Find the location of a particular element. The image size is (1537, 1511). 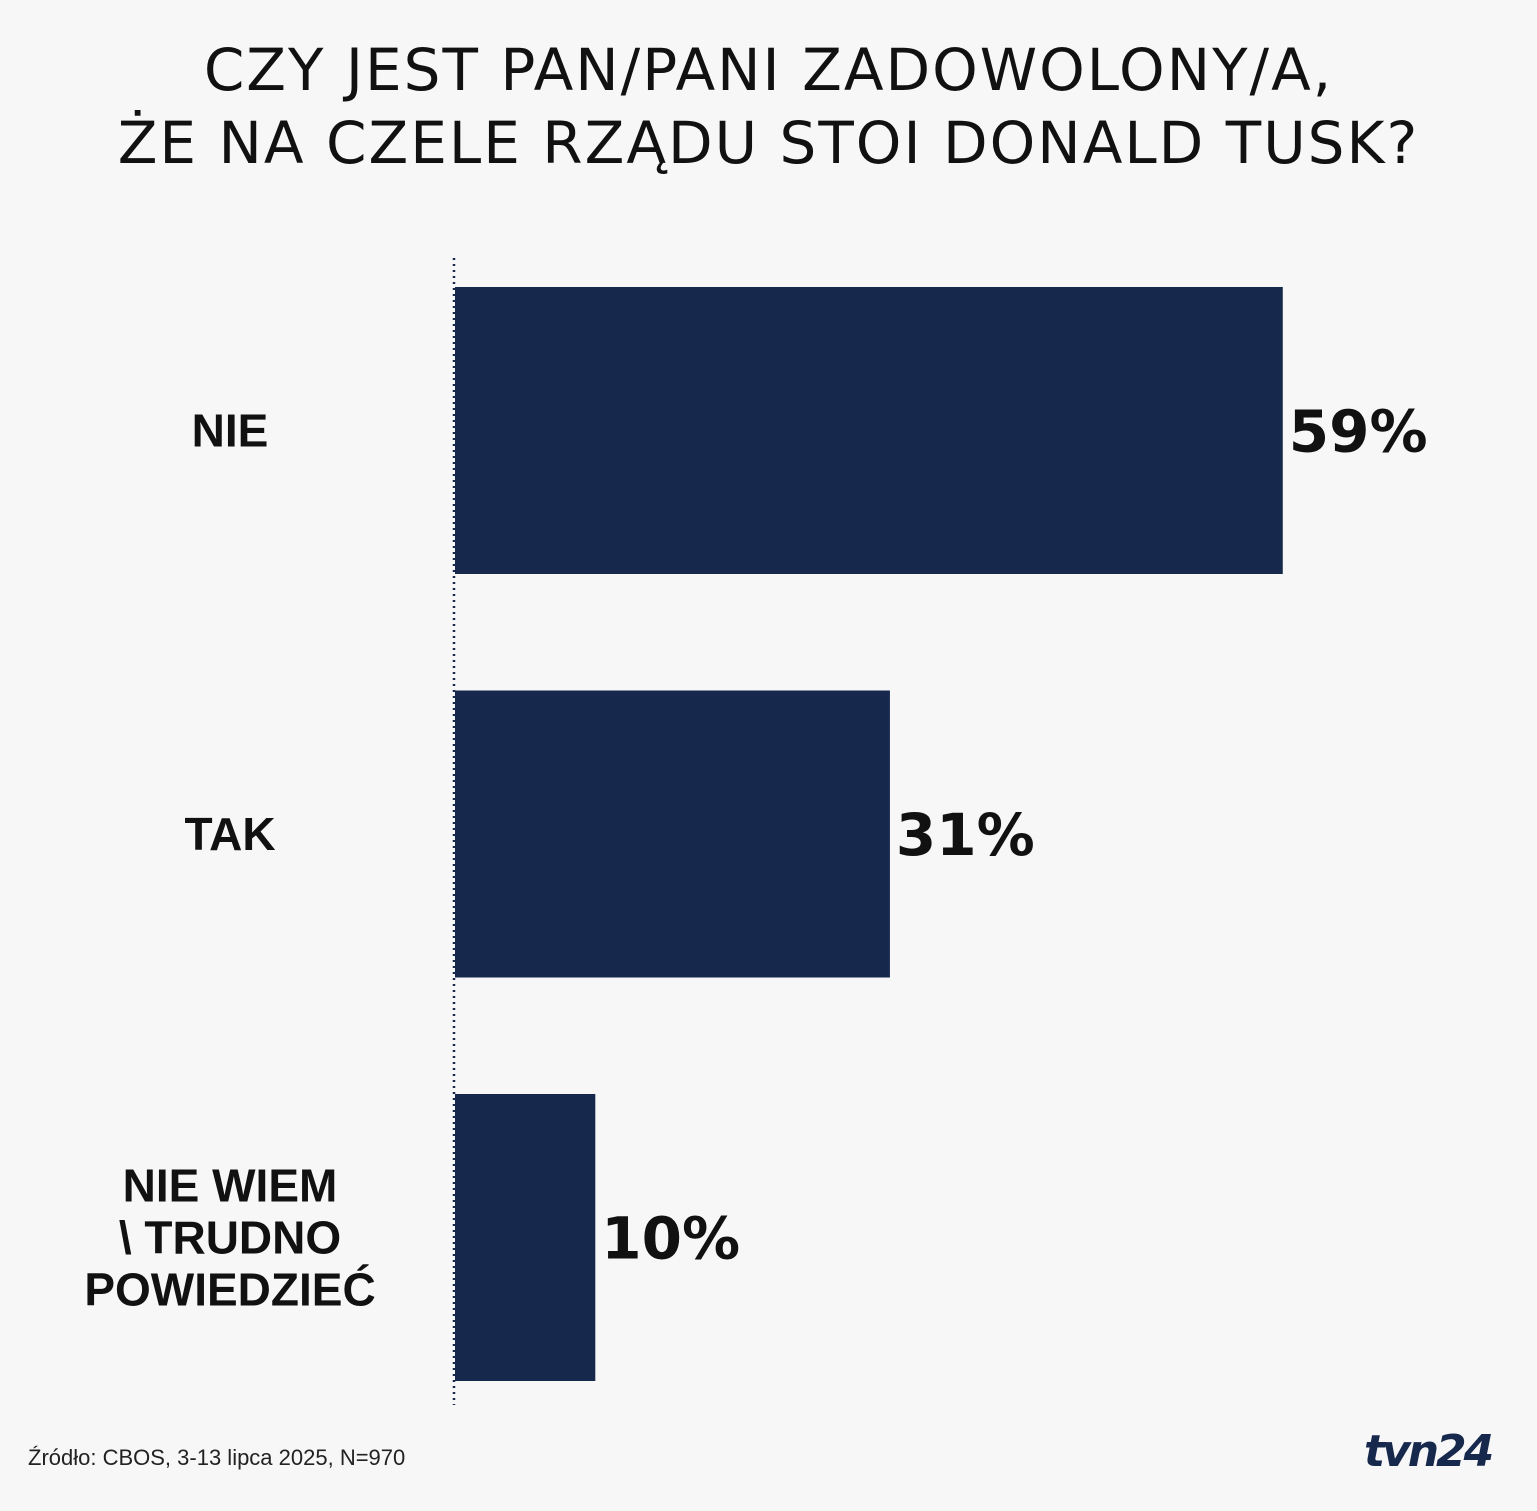

value-label-2: 10% is located at coordinates (670, 1239).